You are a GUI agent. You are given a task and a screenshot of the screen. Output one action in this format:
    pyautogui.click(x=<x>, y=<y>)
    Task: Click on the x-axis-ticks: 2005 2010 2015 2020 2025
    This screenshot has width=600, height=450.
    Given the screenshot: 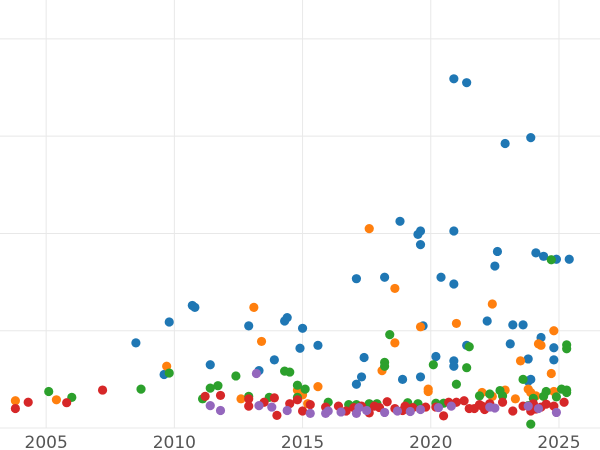 What is the action you would take?
    pyautogui.click(x=303, y=441)
    